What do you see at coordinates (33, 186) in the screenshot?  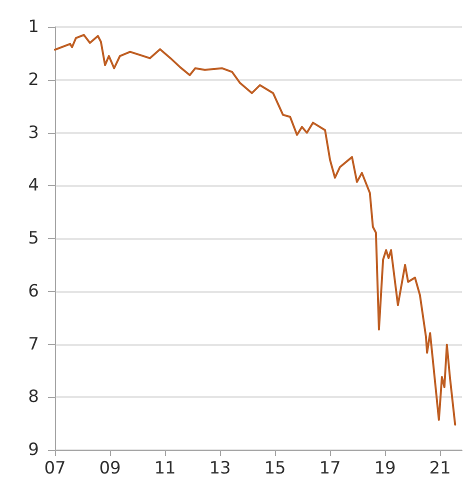 I see `y-tick-label: 4` at bounding box center [33, 186].